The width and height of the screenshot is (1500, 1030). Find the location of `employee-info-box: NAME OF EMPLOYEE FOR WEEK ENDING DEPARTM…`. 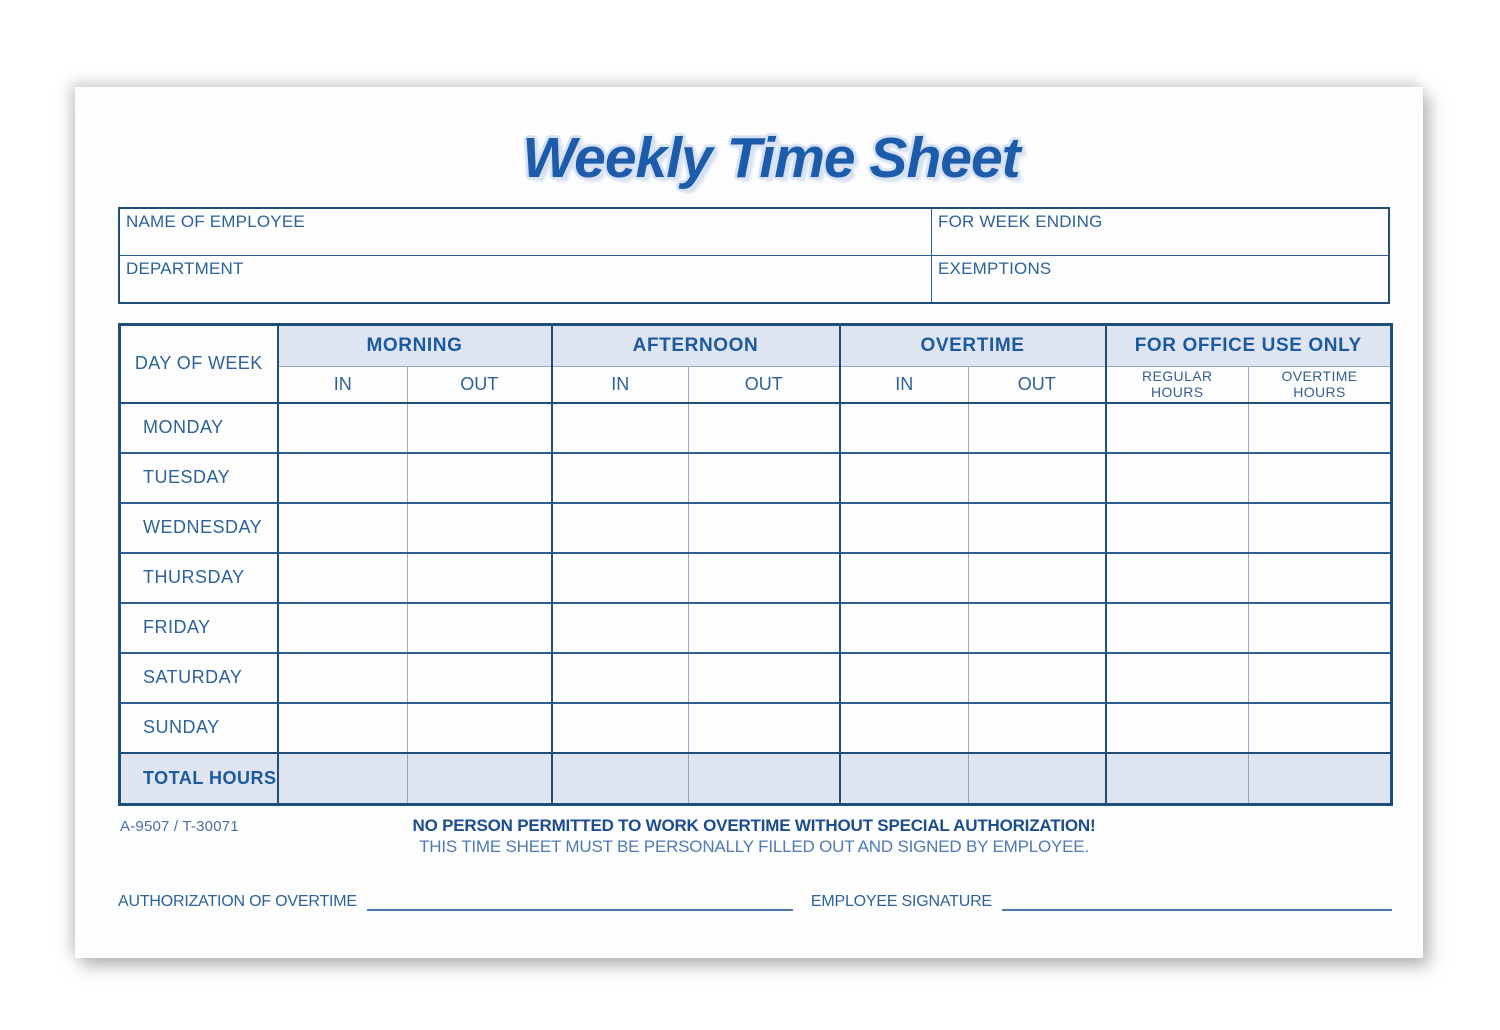

employee-info-box: NAME OF EMPLOYEE FOR WEEK ENDING DEPARTM… is located at coordinates (754, 255).